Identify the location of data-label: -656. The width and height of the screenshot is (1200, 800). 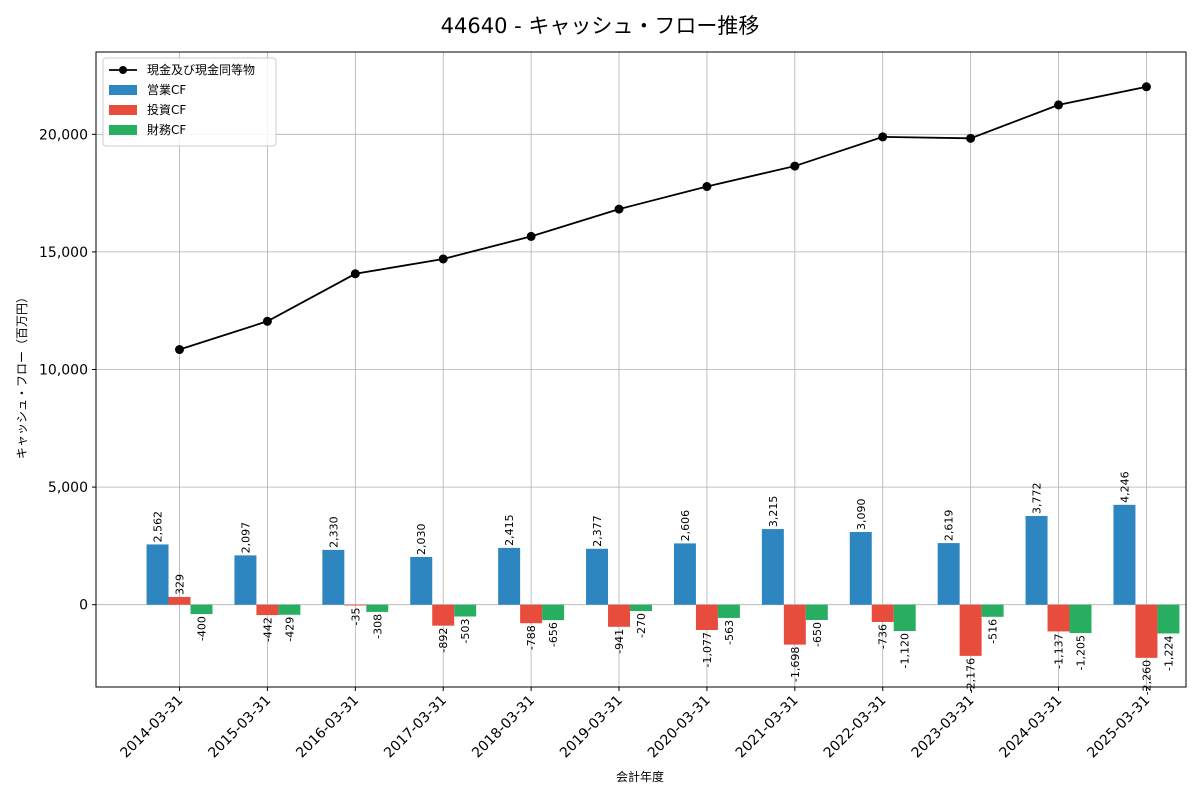
(553, 634).